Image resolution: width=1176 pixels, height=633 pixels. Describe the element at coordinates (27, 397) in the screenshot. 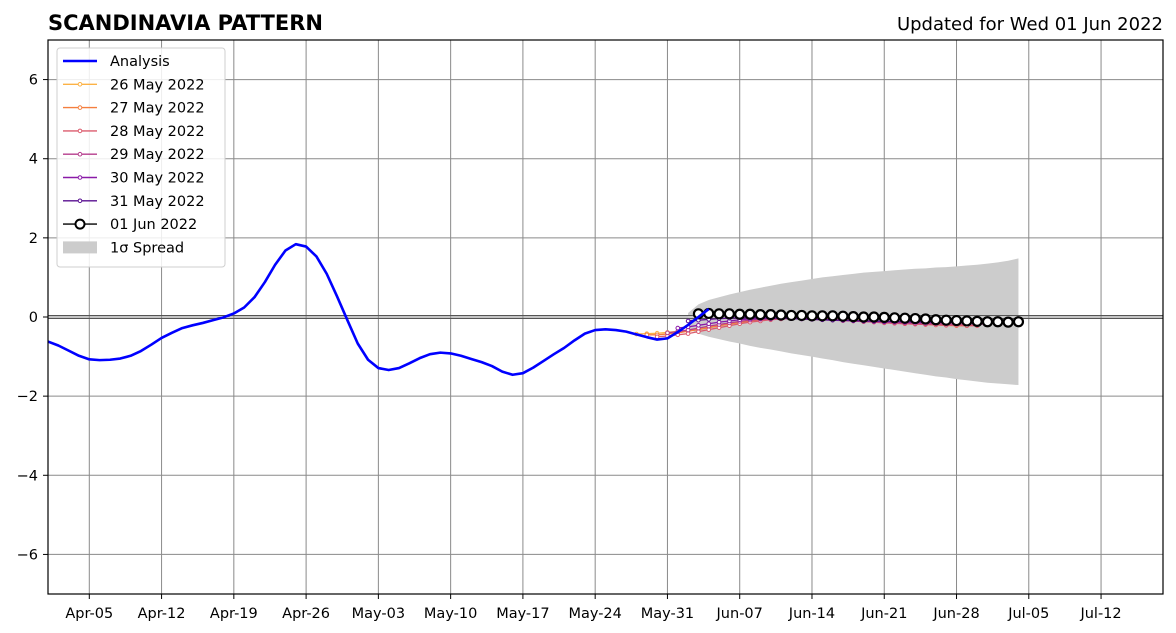

I see `y-tick-label: −2` at that location.